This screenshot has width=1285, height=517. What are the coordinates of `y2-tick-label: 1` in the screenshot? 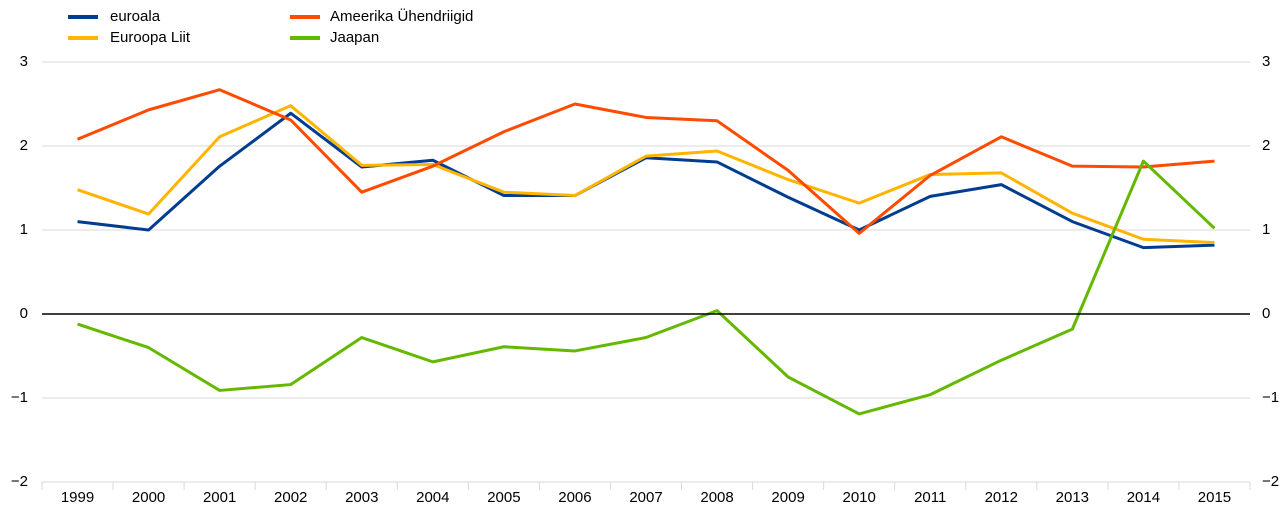 It's located at (1266, 229).